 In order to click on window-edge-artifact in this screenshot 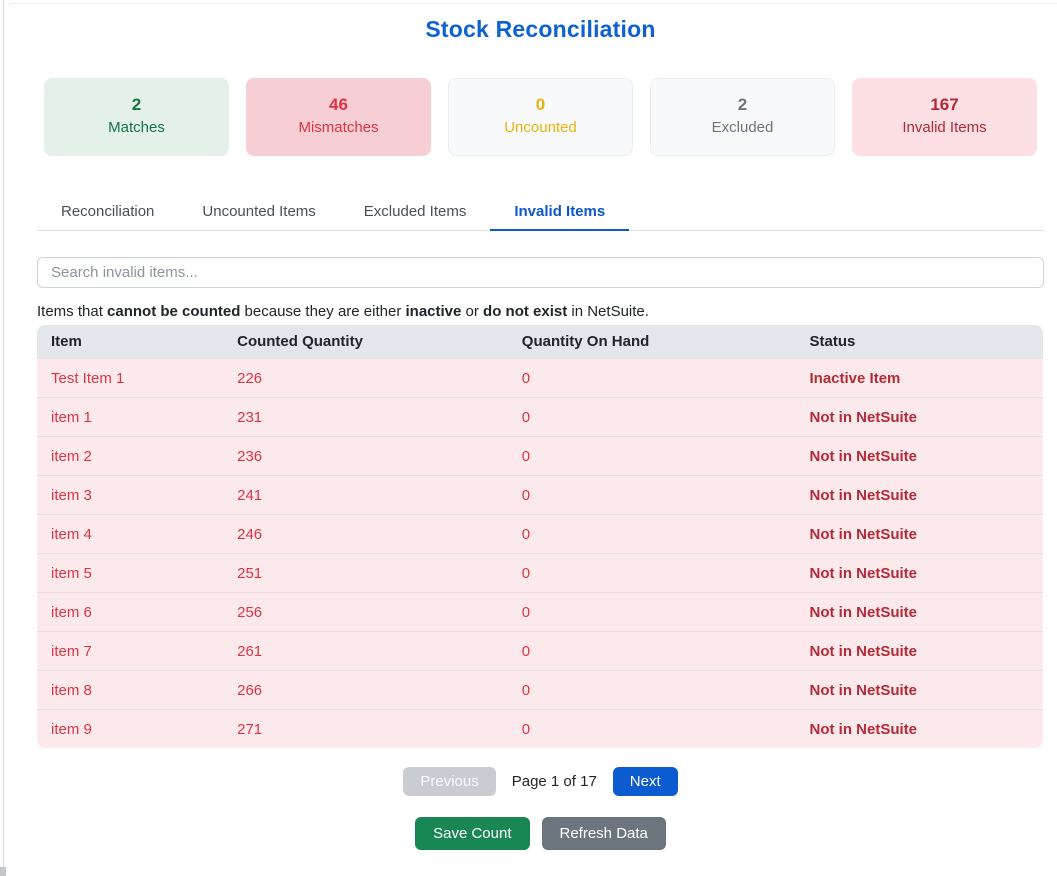, I will do `click(3, 871)`.